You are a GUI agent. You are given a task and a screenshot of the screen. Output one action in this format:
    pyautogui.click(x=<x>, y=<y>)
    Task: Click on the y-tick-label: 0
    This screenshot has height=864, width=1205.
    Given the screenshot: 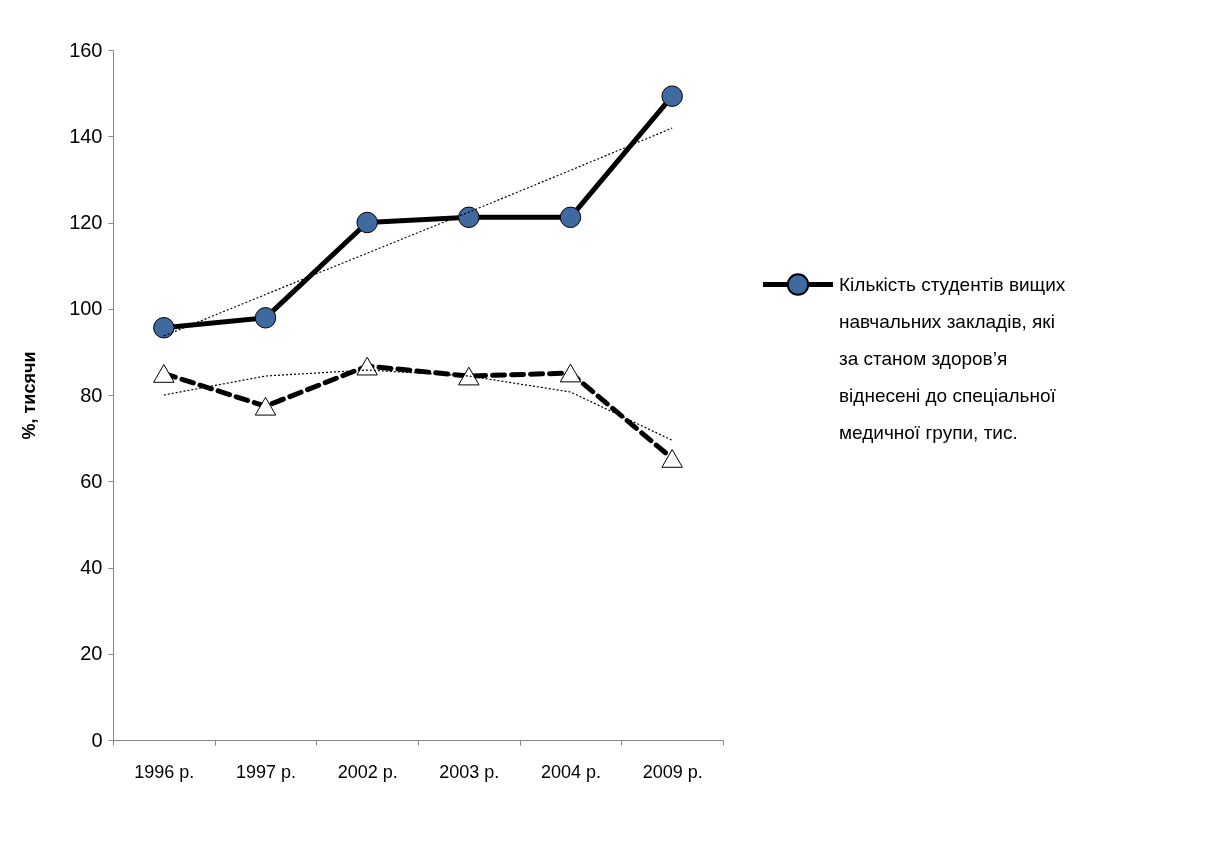 What is the action you would take?
    pyautogui.click(x=97, y=739)
    